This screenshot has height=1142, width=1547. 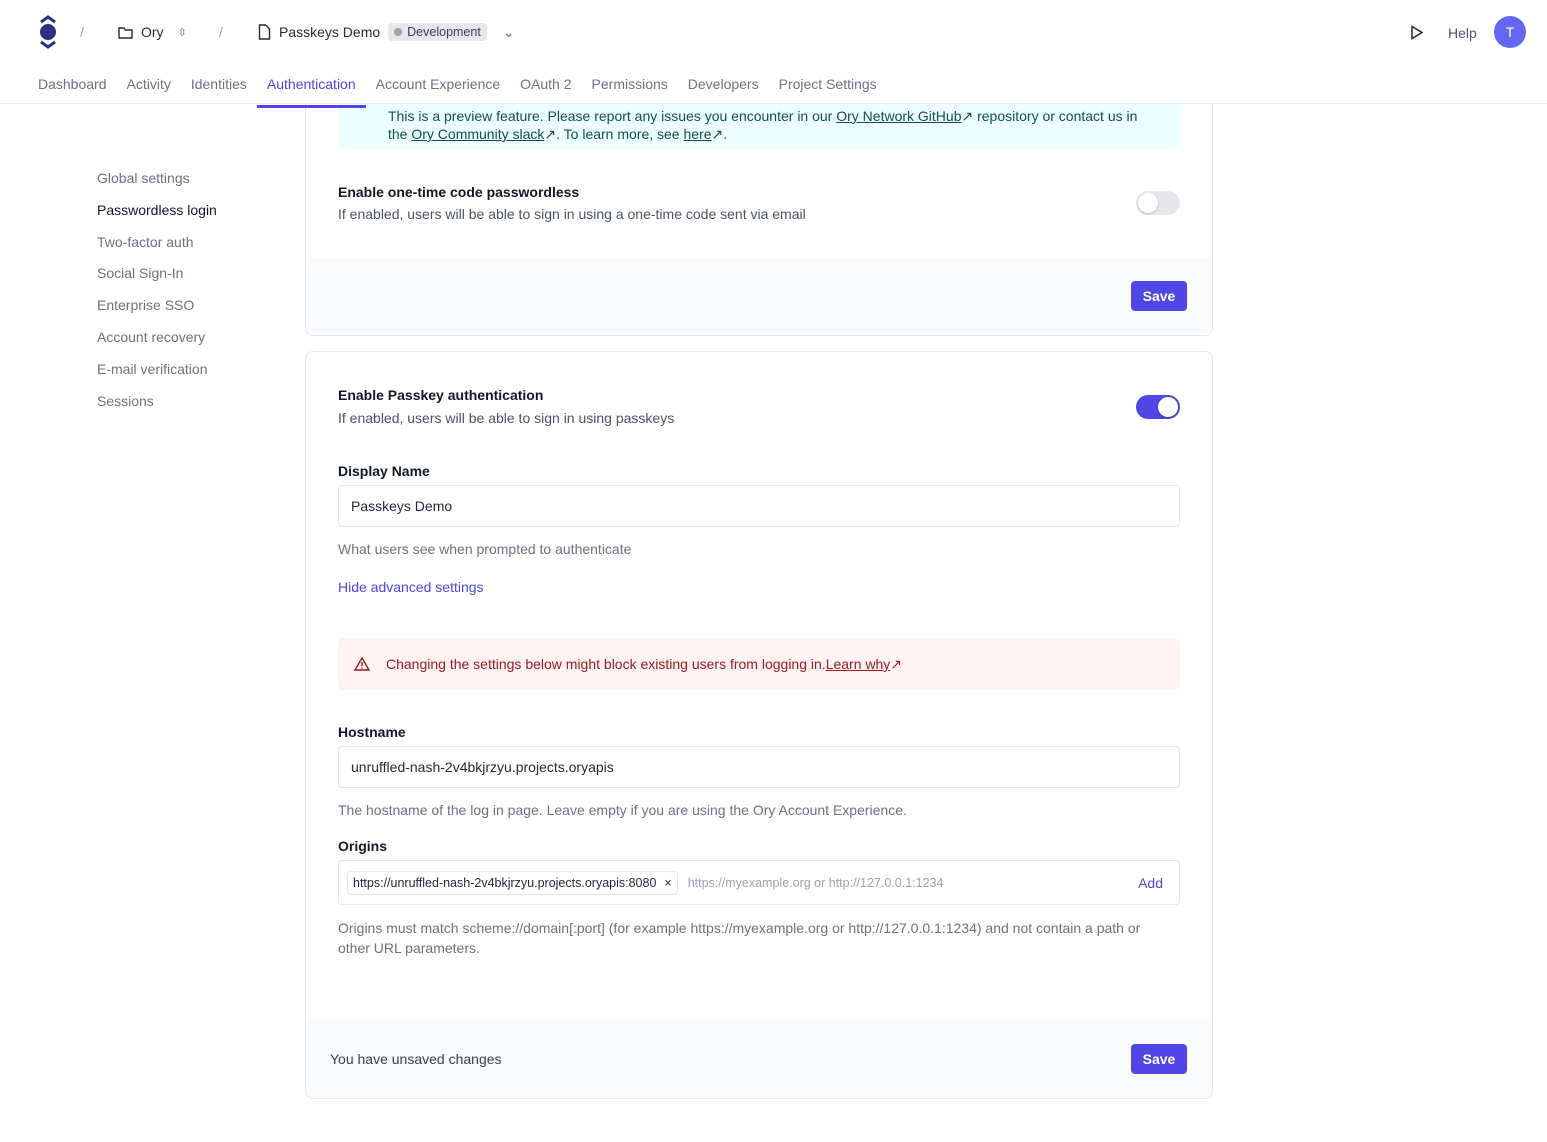 I want to click on tab-dashboard: Dashboard, so click(x=72, y=84).